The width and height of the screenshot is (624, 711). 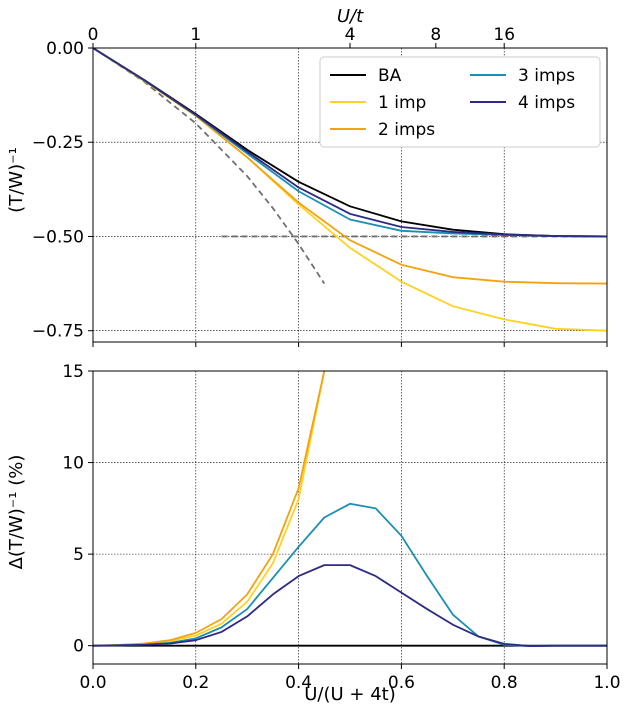 What do you see at coordinates (402, 103) in the screenshot?
I see `legend-label-1-imp: 1 imp` at bounding box center [402, 103].